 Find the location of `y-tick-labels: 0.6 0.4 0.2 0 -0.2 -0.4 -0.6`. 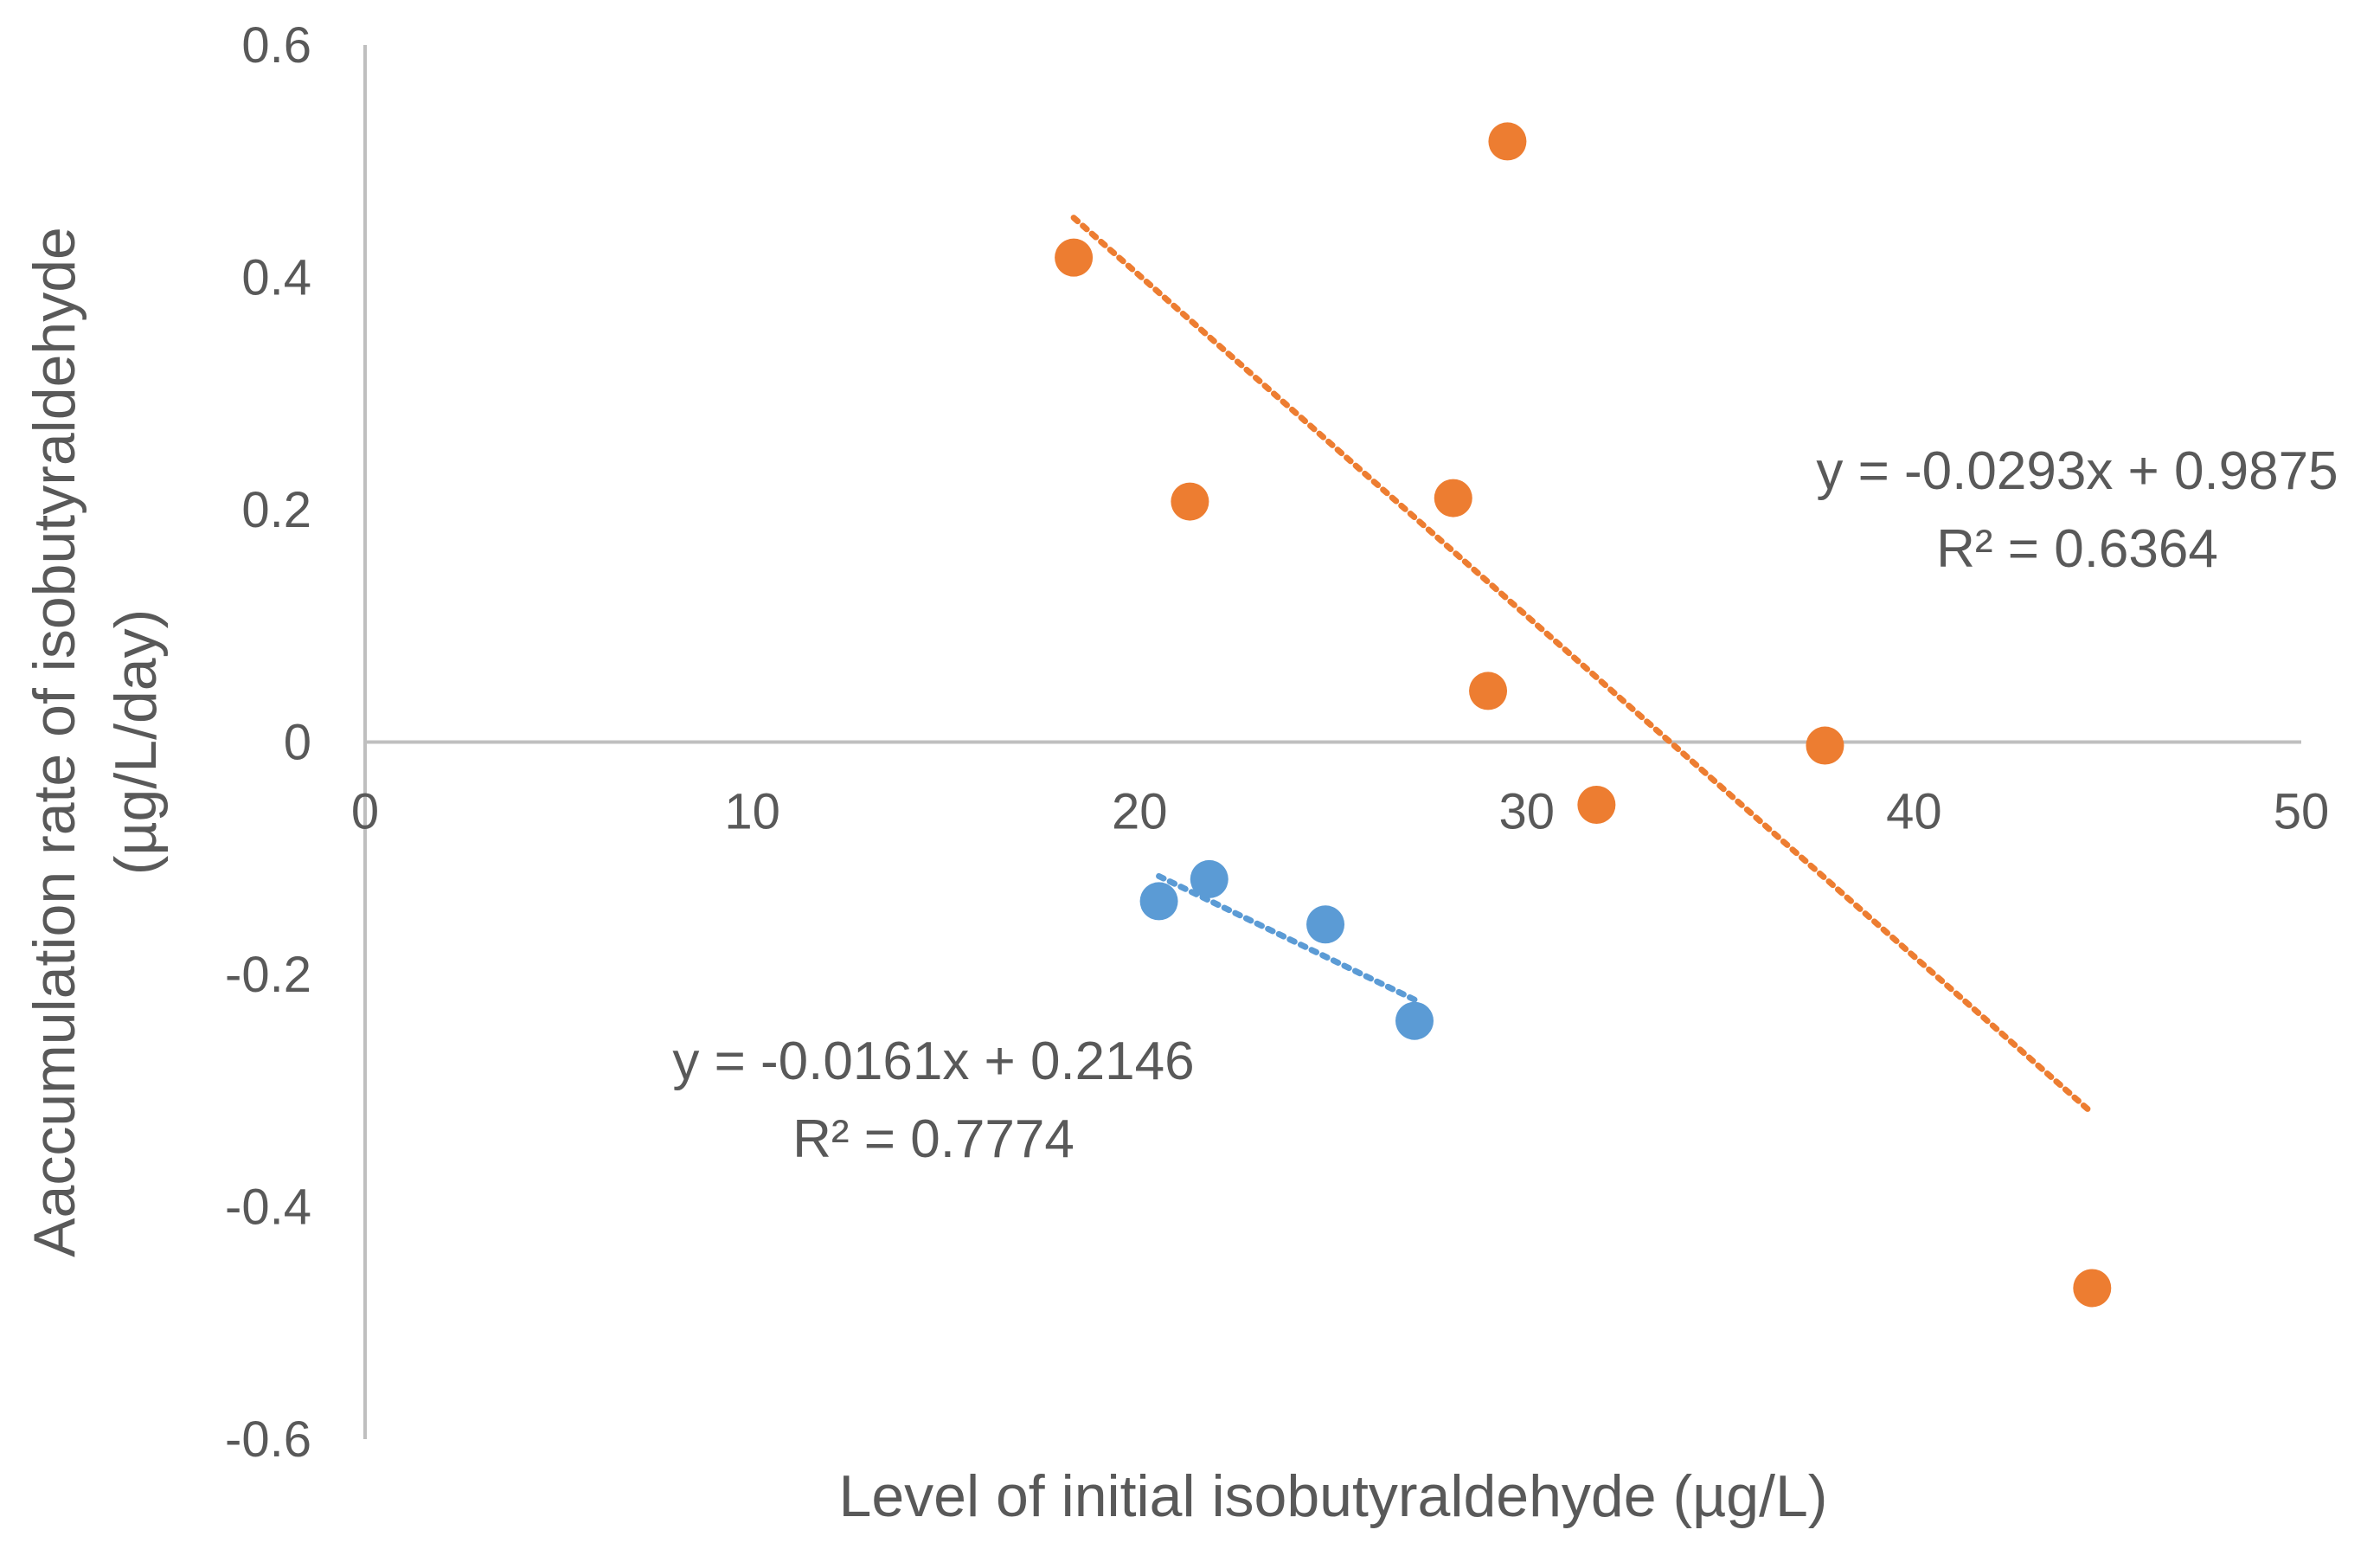

y-tick-labels: 0.6 0.4 0.2 0 -0.2 -0.4 -0.6 is located at coordinates (268, 742).